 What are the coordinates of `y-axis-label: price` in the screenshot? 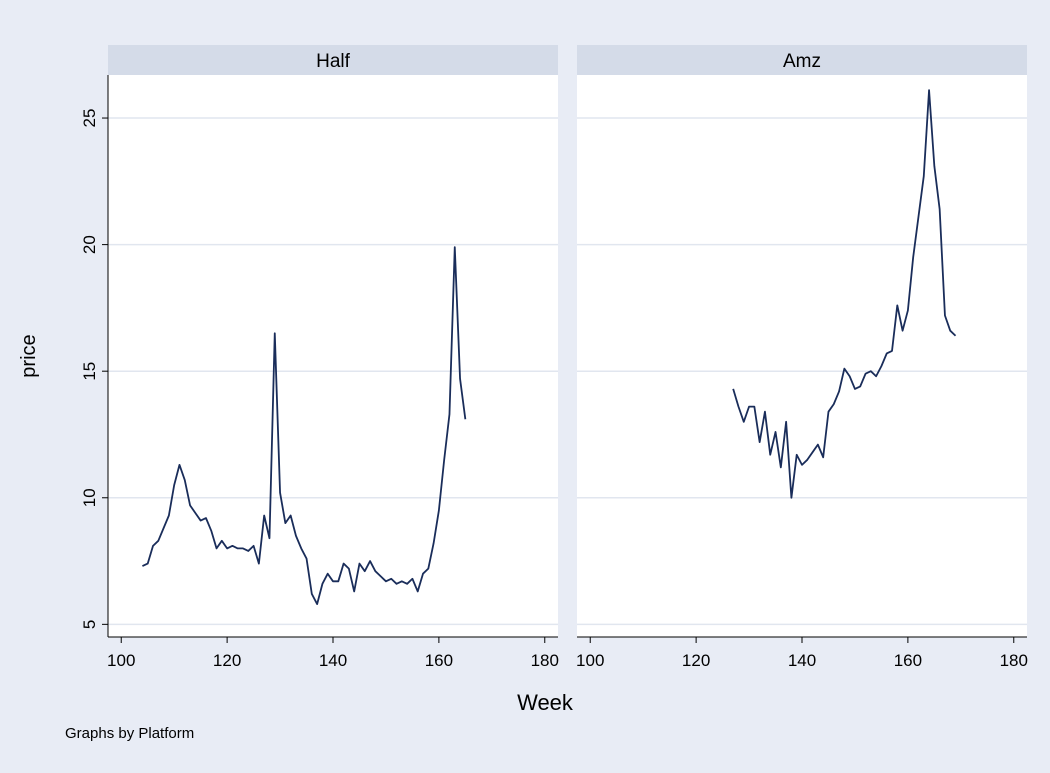 It's located at (29, 355).